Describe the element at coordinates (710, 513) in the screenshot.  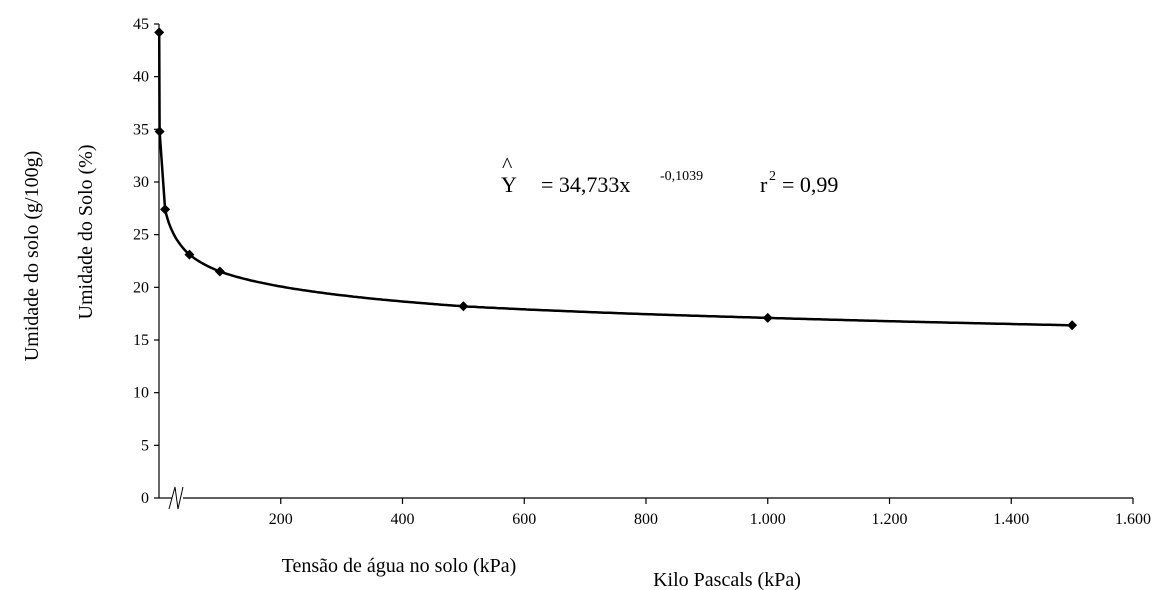
I see `x-ticks: 200 400 600 800 1.000 1.200 1.400 1.600` at that location.